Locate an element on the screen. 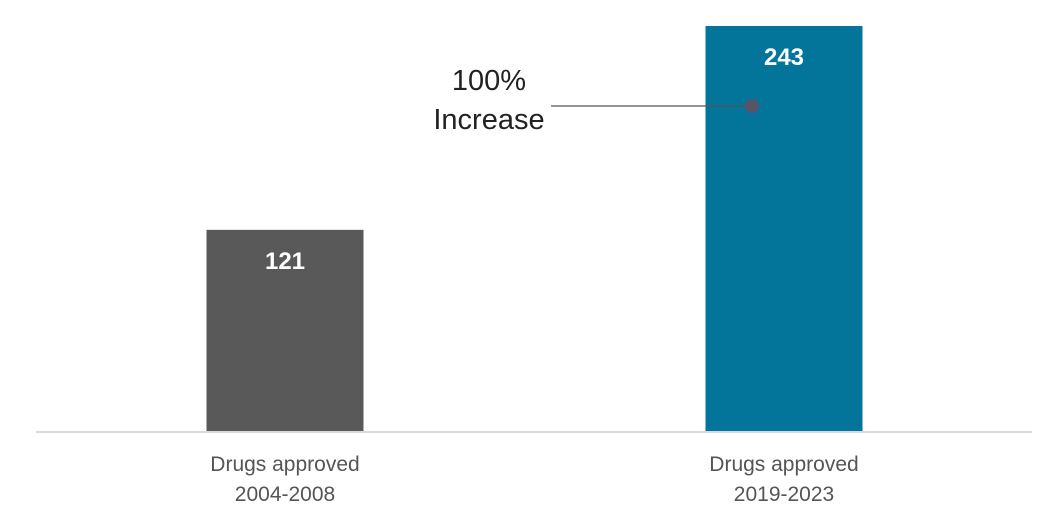 The width and height of the screenshot is (1050, 530). increase-annotation: 100% Increase is located at coordinates (596, 100).